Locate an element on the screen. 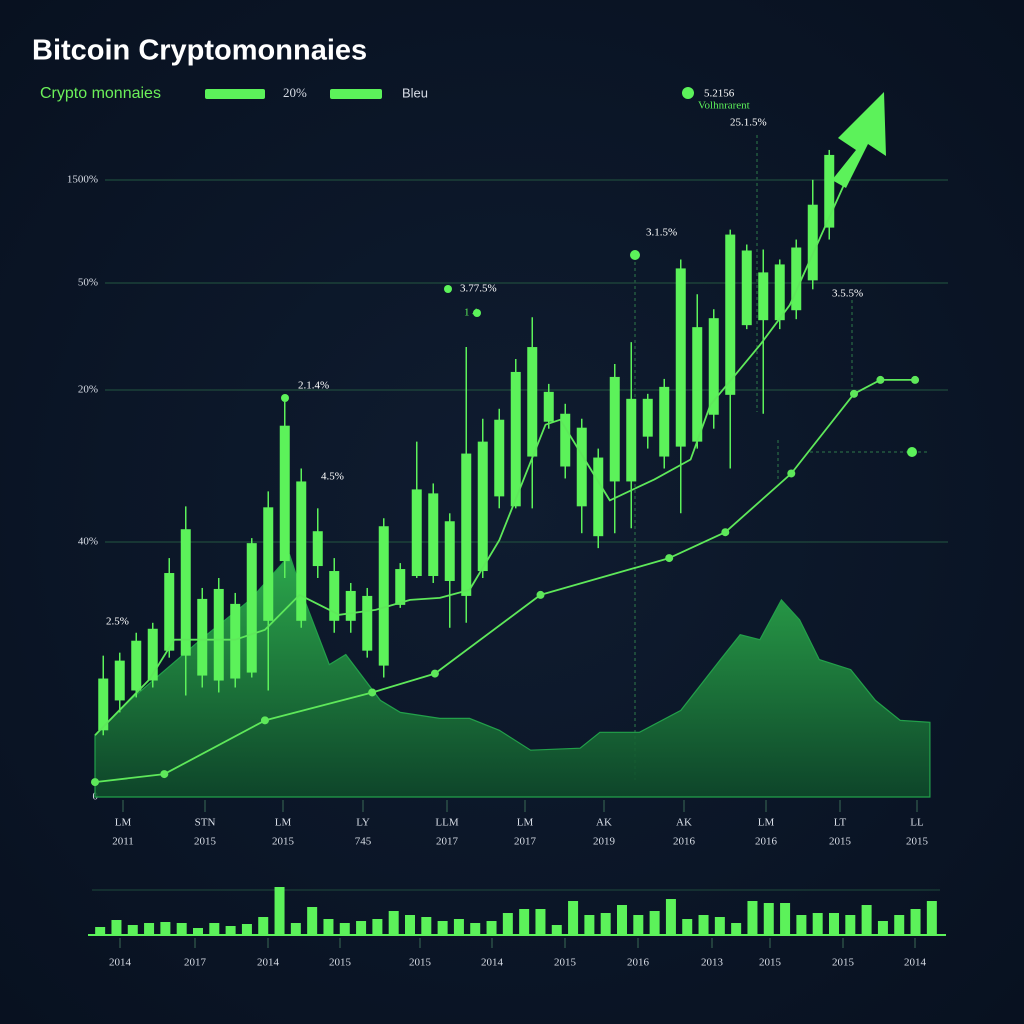 The height and width of the screenshot is (1024, 1024). annotation: 5.2156 is located at coordinates (719, 94).